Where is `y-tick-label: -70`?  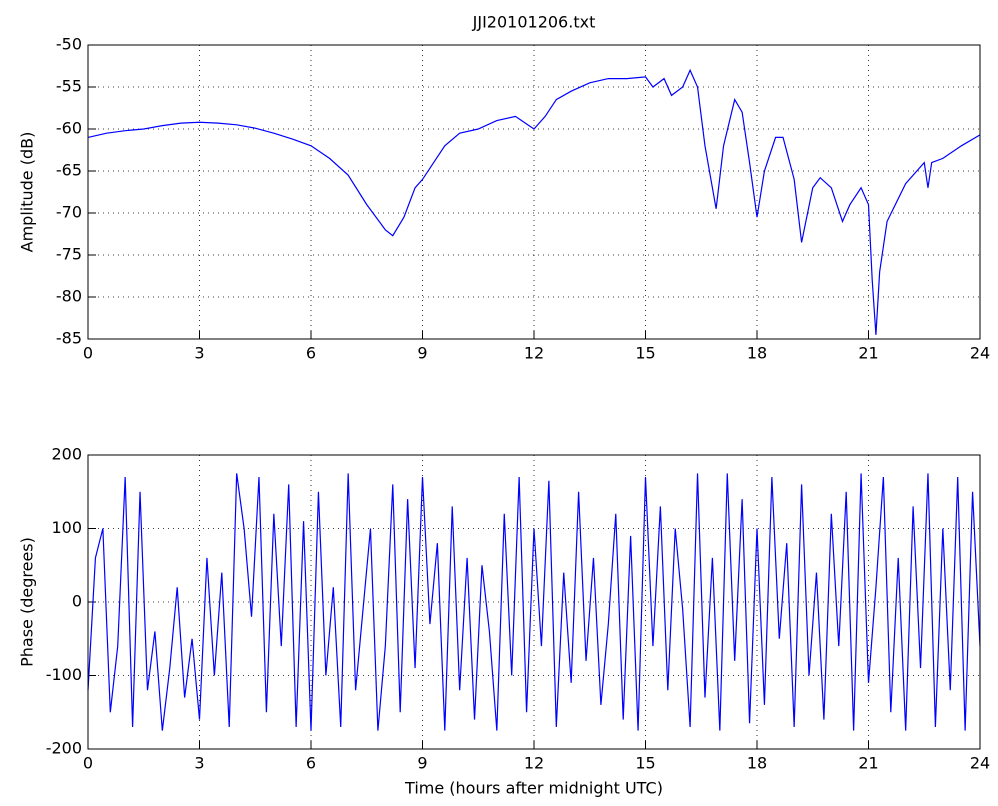
y-tick-label: -70 is located at coordinates (69, 212).